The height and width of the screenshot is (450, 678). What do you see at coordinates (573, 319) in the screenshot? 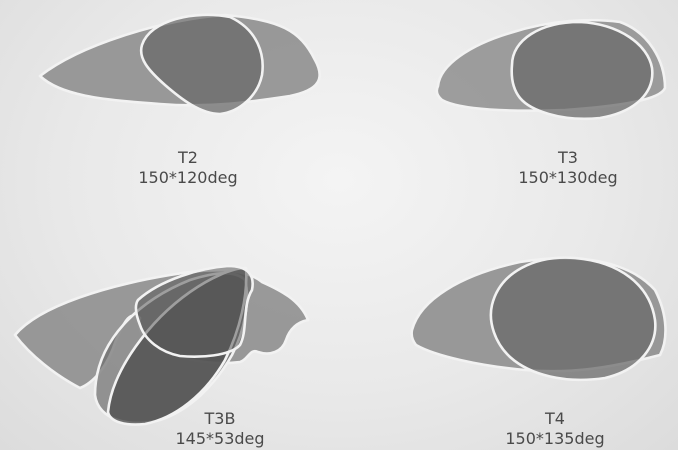
I see `t4-round-lobe` at bounding box center [573, 319].